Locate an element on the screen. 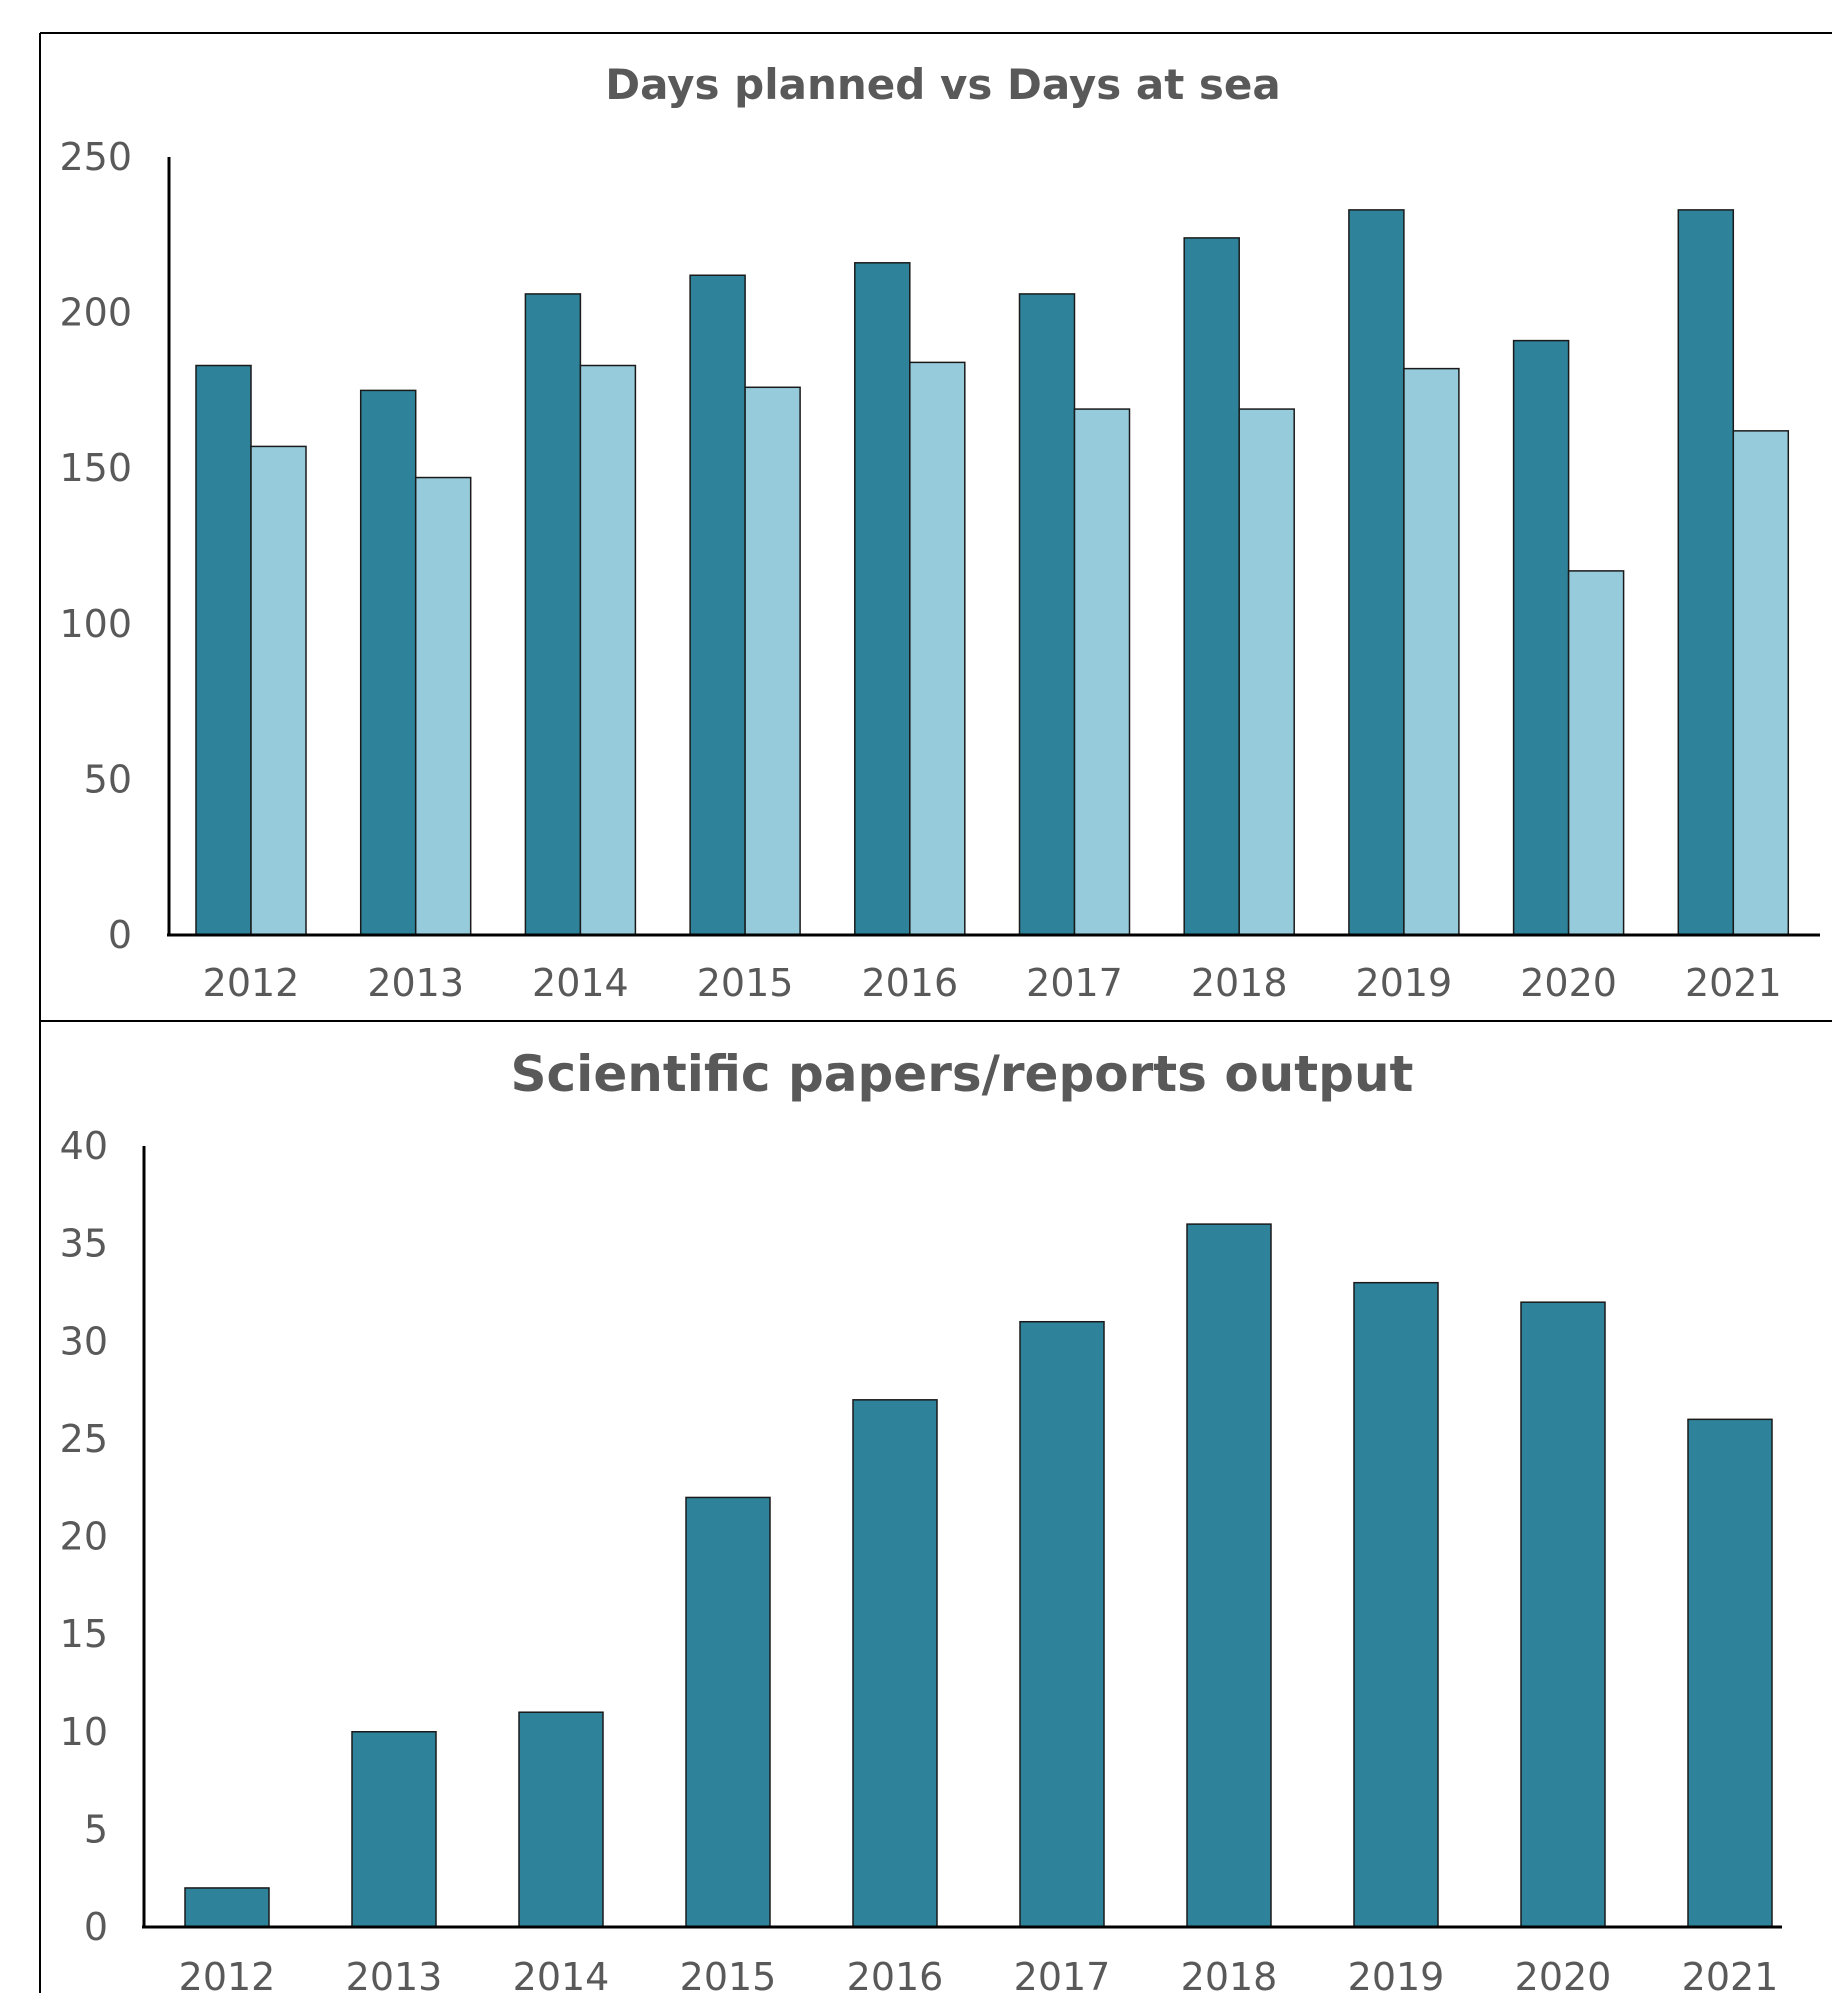  chart1-x-tick-2016: 2016 is located at coordinates (909, 983).